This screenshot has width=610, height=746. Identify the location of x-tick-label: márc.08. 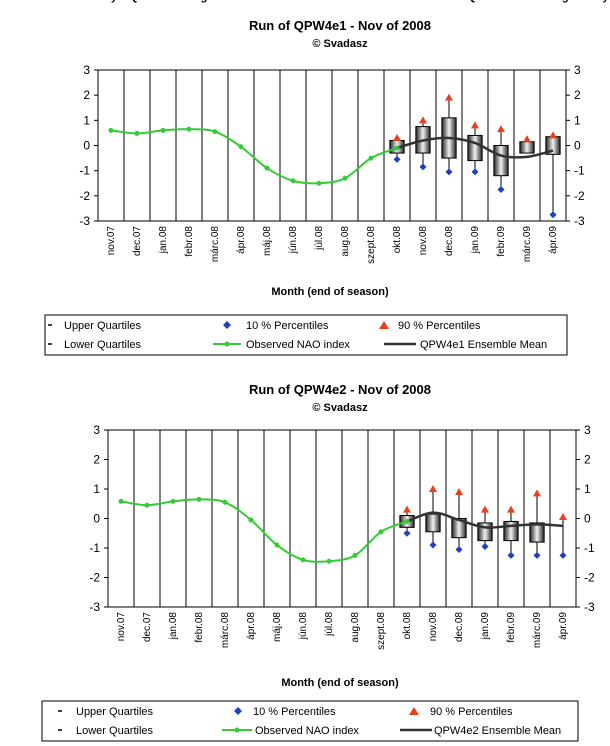
(225, 630).